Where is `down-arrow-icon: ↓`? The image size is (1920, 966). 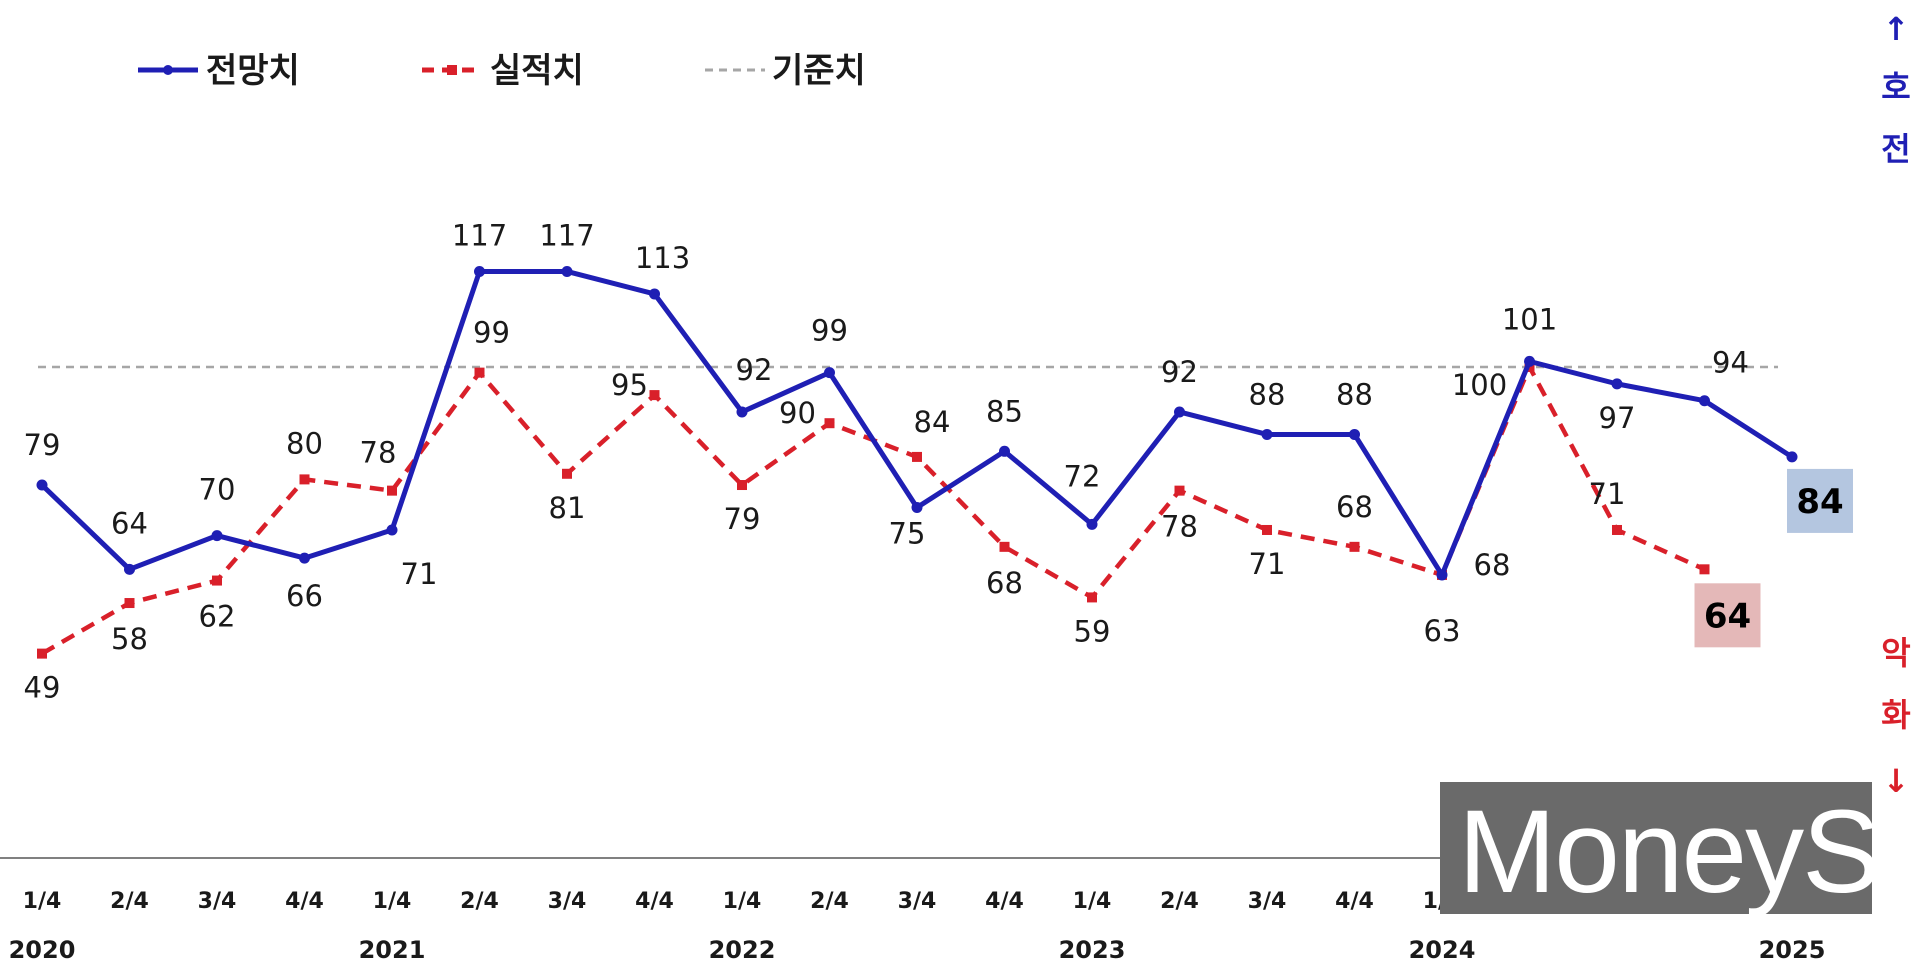 down-arrow-icon: ↓ is located at coordinates (1896, 781).